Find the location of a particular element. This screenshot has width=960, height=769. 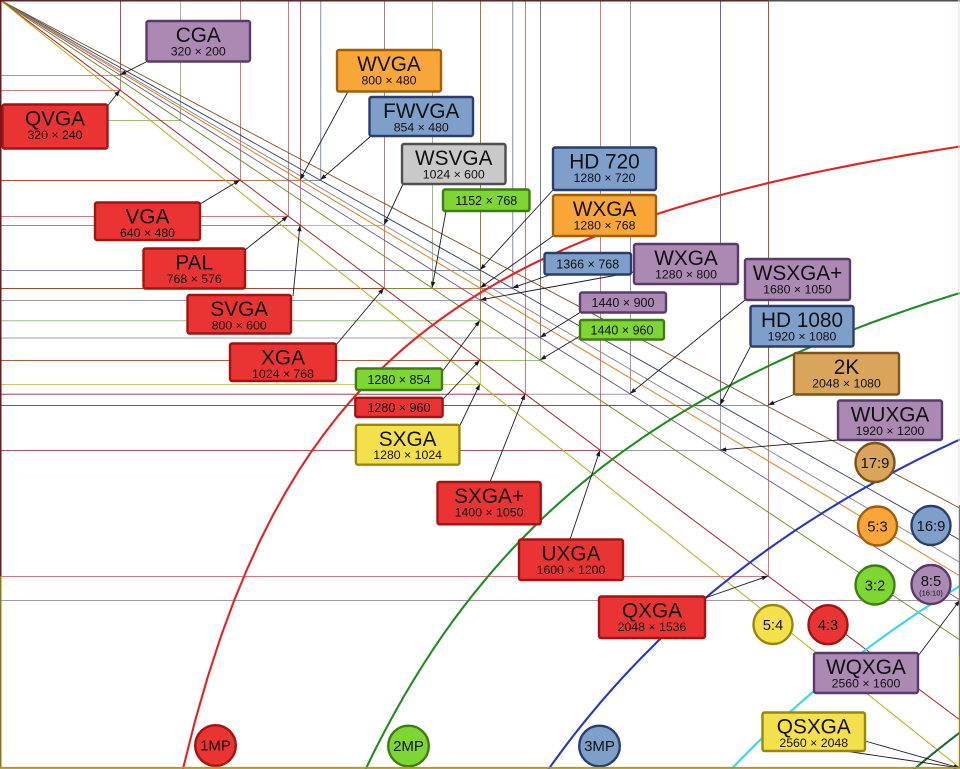

svg-text: 4:3 is located at coordinates (828, 626).